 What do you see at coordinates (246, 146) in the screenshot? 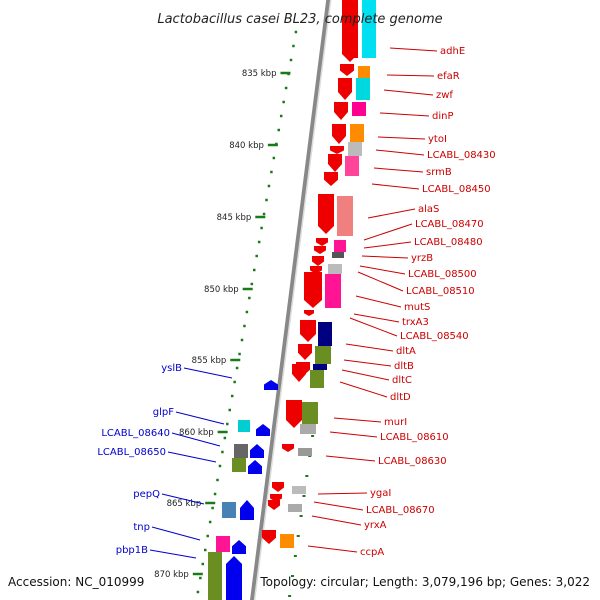
I see `kbp-label: 840 kbp` at bounding box center [246, 146].